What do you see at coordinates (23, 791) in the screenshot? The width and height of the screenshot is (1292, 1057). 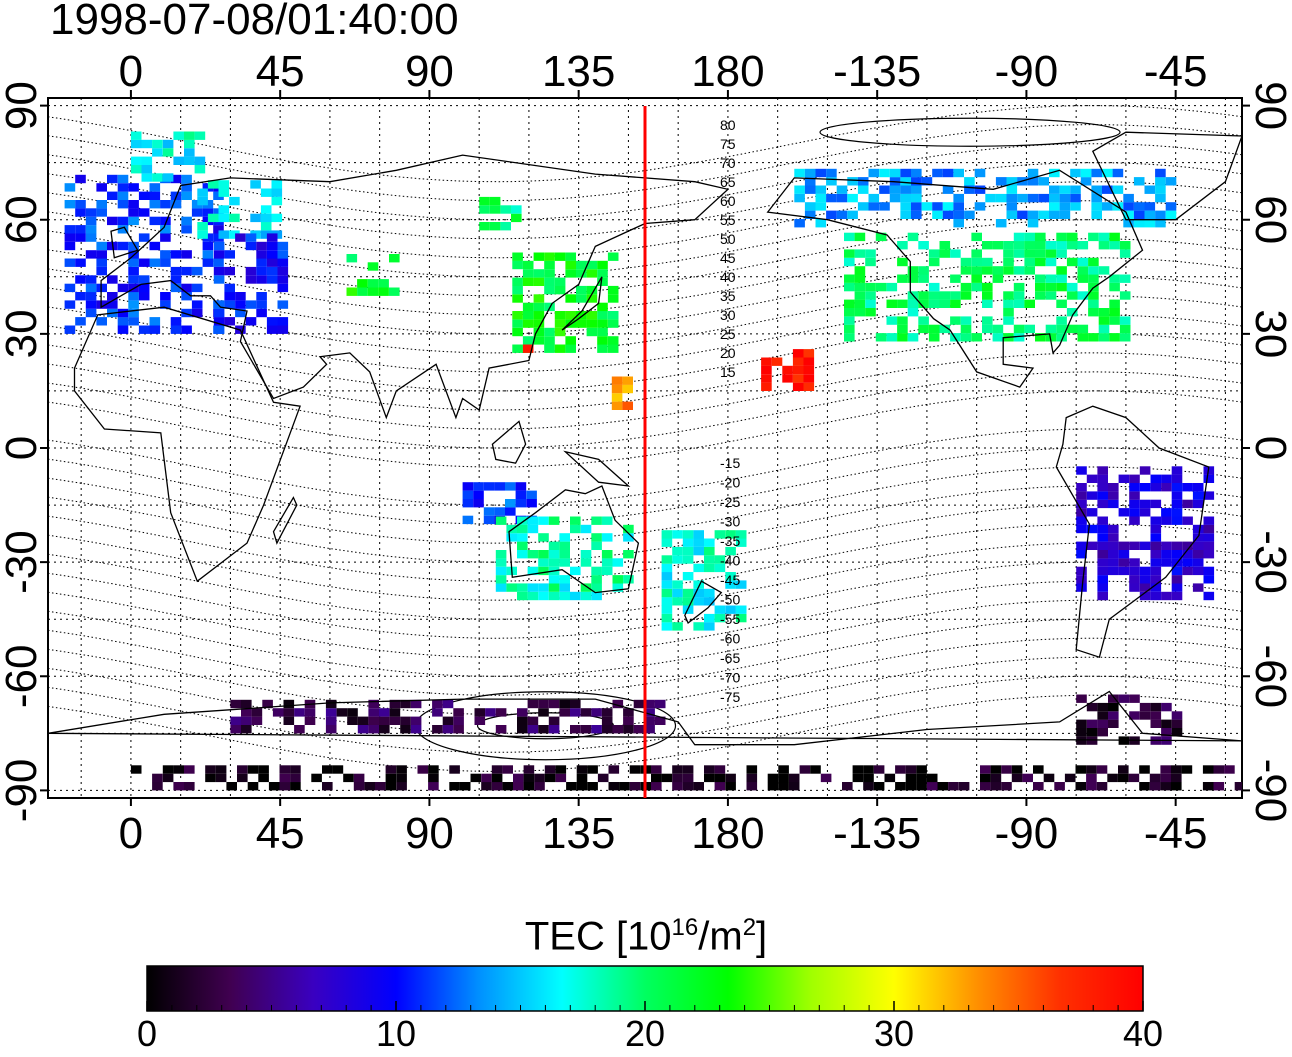 I see `y-tick-label-left: -90` at bounding box center [23, 791].